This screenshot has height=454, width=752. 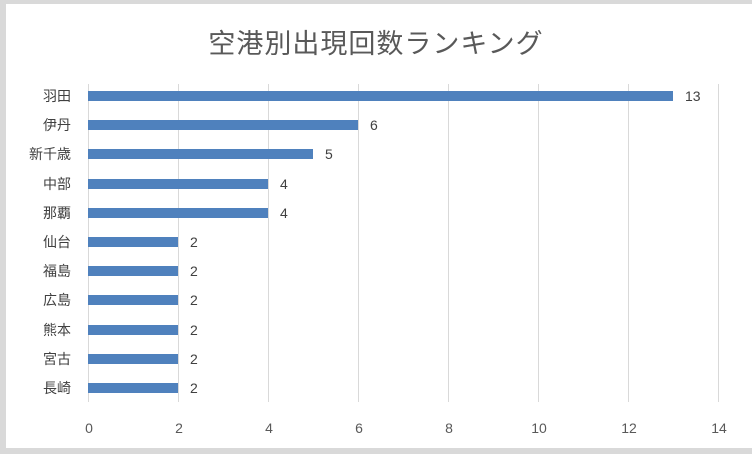 I want to click on category-label: 羽田, so click(x=57, y=97).